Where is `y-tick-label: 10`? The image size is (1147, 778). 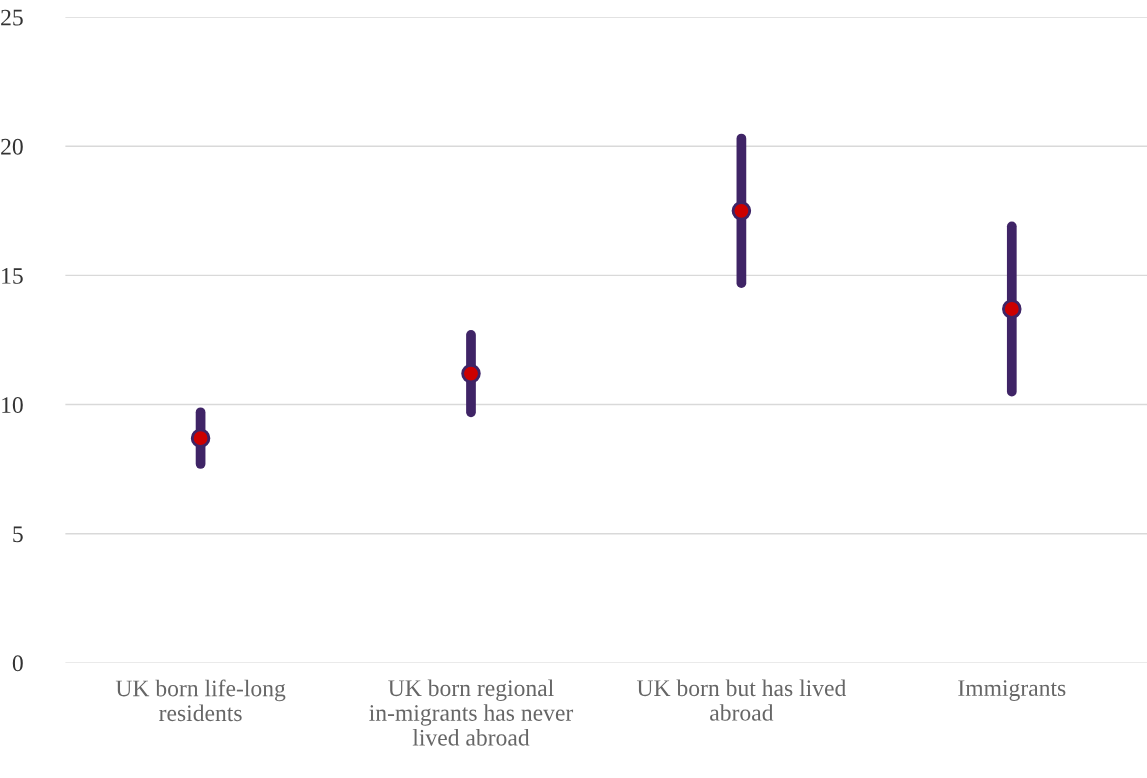
y-tick-label: 10 is located at coordinates (12, 405).